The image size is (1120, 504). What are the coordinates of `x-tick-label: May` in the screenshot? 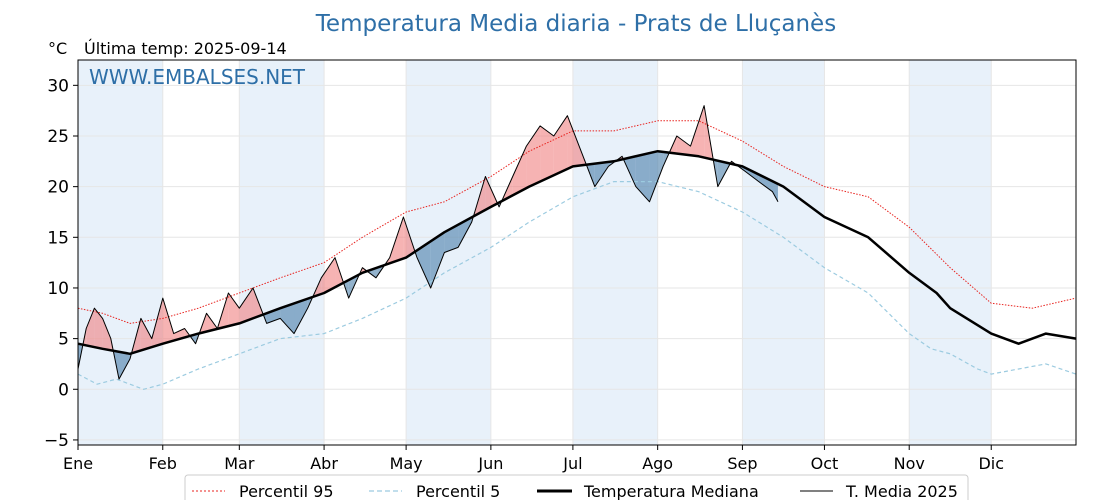 It's located at (406, 463).